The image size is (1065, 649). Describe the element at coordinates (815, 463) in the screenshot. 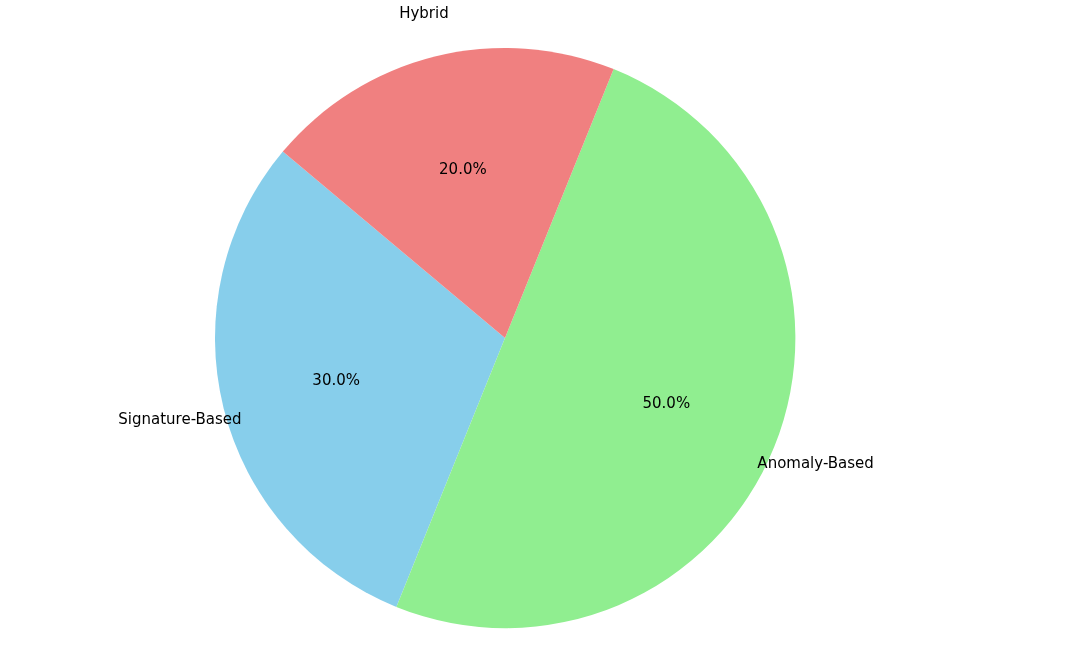

I see `slice-label: Anomaly-Based` at that location.